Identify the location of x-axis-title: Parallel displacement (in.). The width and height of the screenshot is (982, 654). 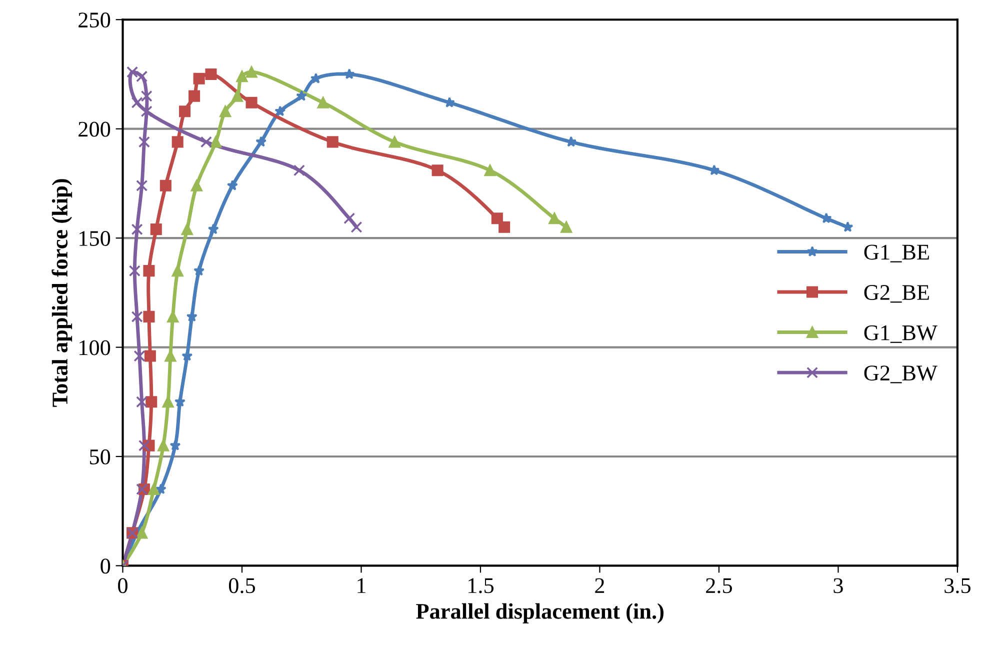
(540, 613).